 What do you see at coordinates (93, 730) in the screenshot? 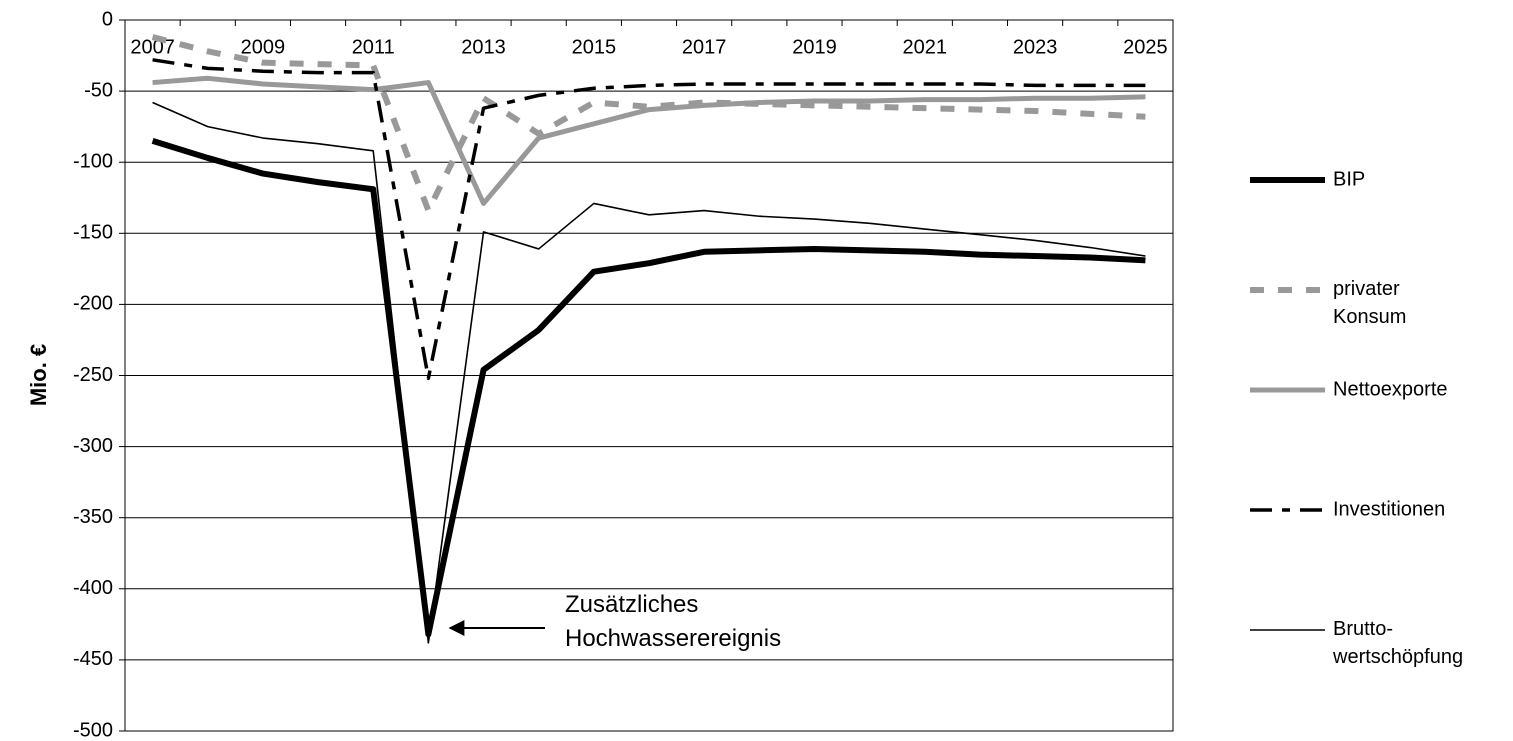
I see `y-tick-label: -500` at bounding box center [93, 730].